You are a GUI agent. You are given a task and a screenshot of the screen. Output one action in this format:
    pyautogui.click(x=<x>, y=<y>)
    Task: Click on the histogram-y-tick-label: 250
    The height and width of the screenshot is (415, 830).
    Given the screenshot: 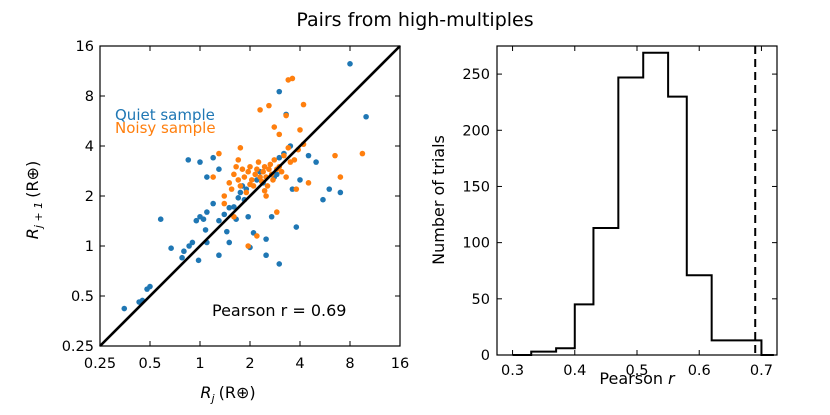 What is the action you would take?
    pyautogui.click(x=476, y=75)
    